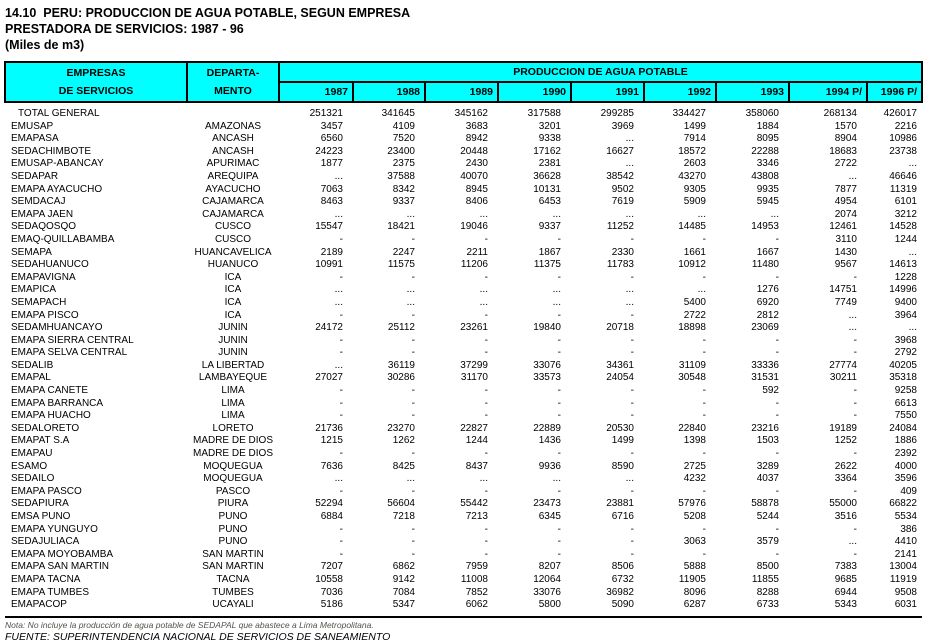 This screenshot has width=925, height=644. I want to click on value-cell: 1503, so click(767, 441).